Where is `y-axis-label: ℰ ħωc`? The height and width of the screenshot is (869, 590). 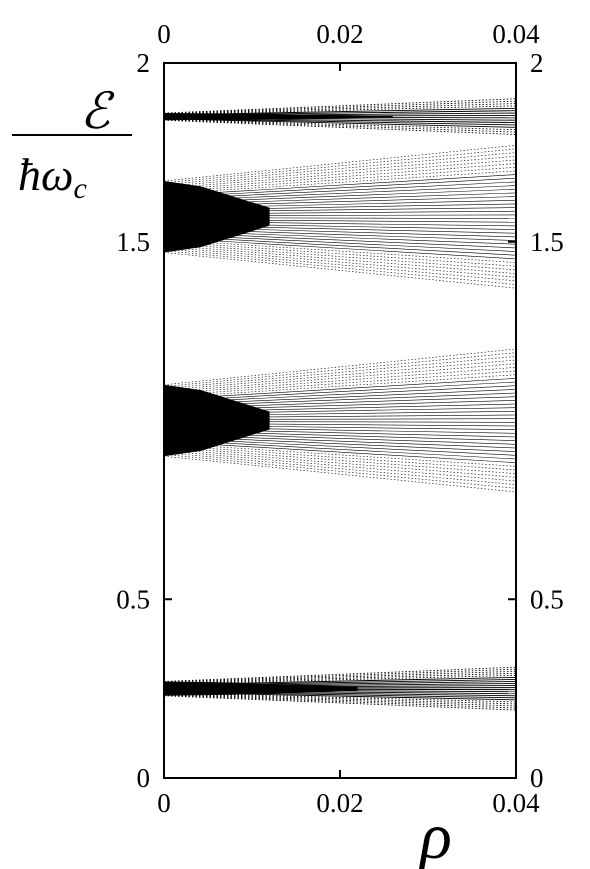 y-axis-label: ℰ ħωc is located at coordinates (72, 144).